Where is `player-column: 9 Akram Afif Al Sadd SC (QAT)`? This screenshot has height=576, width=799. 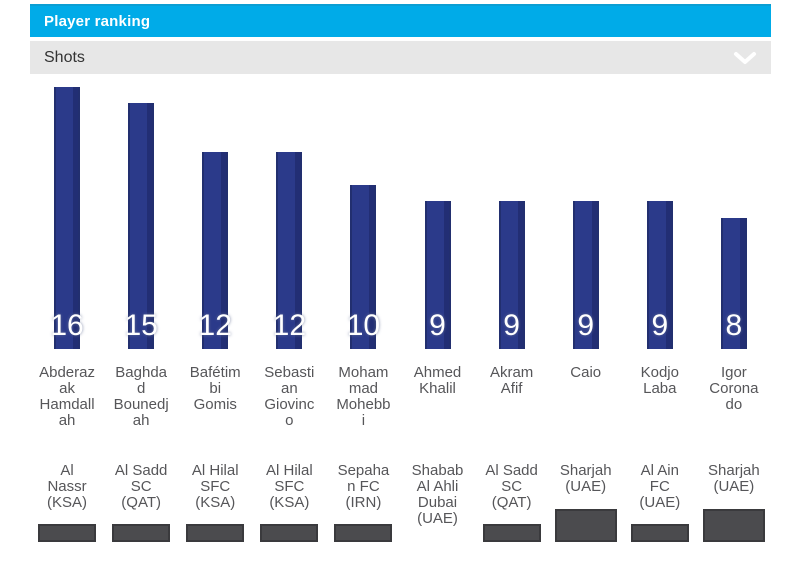
player-column: 9 Akram Afif Al Sadd SC (QAT) is located at coordinates (512, 308).